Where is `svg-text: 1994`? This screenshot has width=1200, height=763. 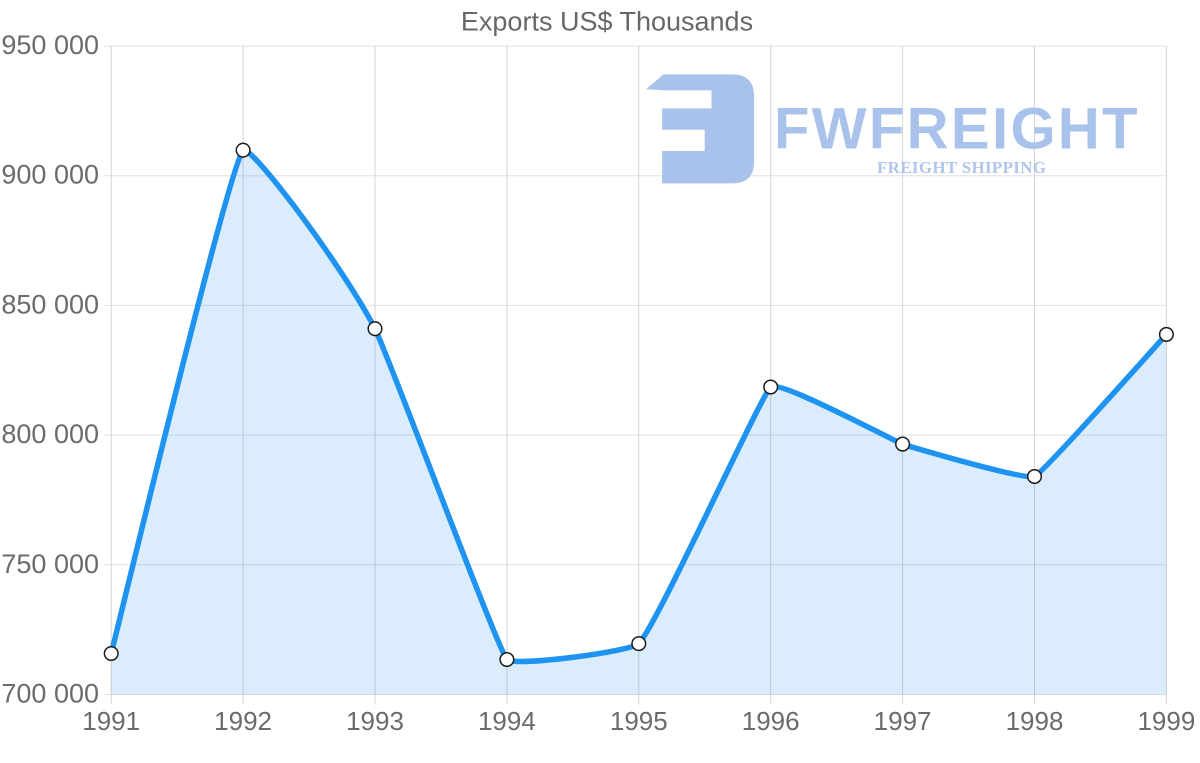 svg-text: 1994 is located at coordinates (507, 721).